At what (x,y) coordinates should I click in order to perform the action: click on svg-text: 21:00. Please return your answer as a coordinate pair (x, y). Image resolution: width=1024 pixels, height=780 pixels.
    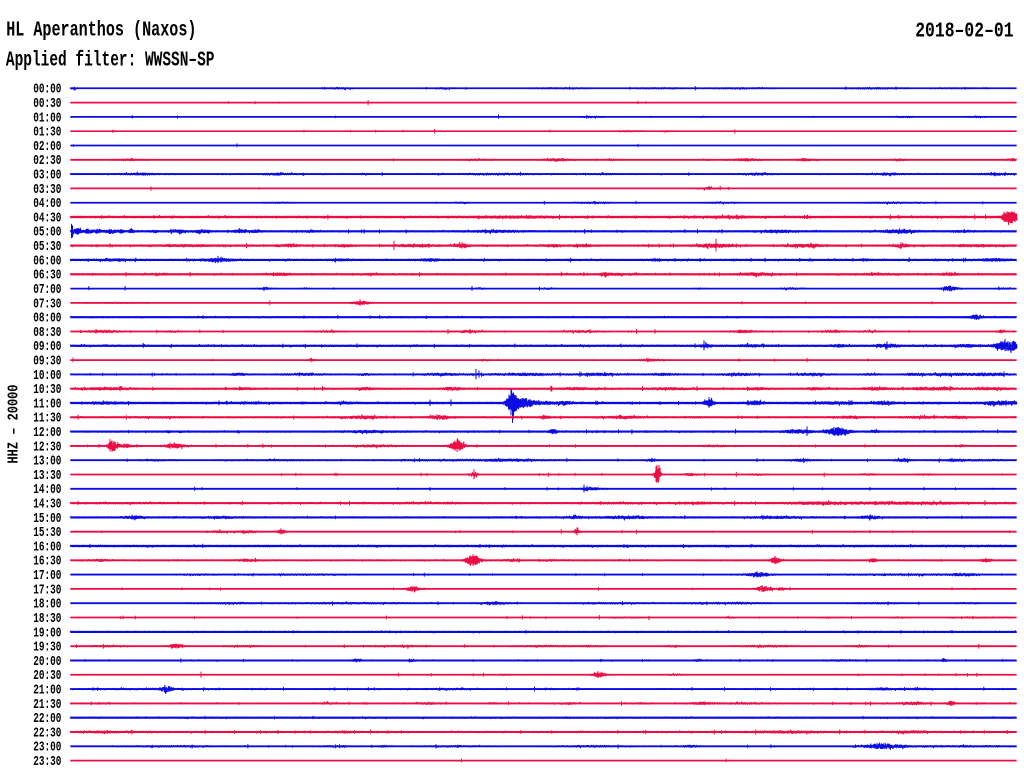
    Looking at the image, I should click on (47, 691).